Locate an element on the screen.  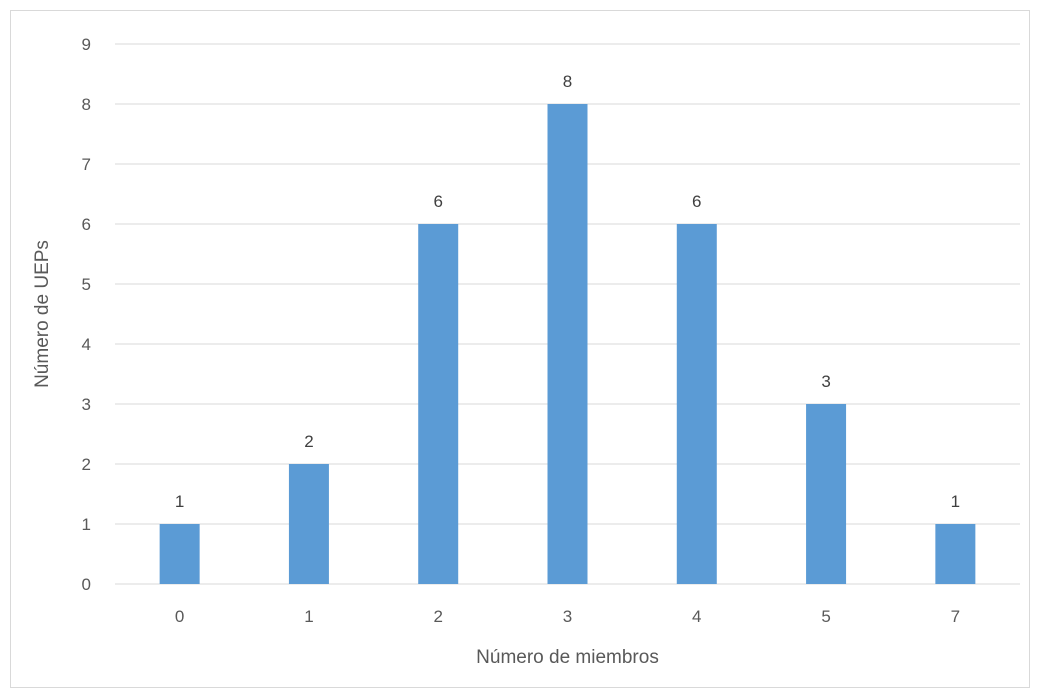
y-axis-title: Número de UEPs is located at coordinates (42, 314).